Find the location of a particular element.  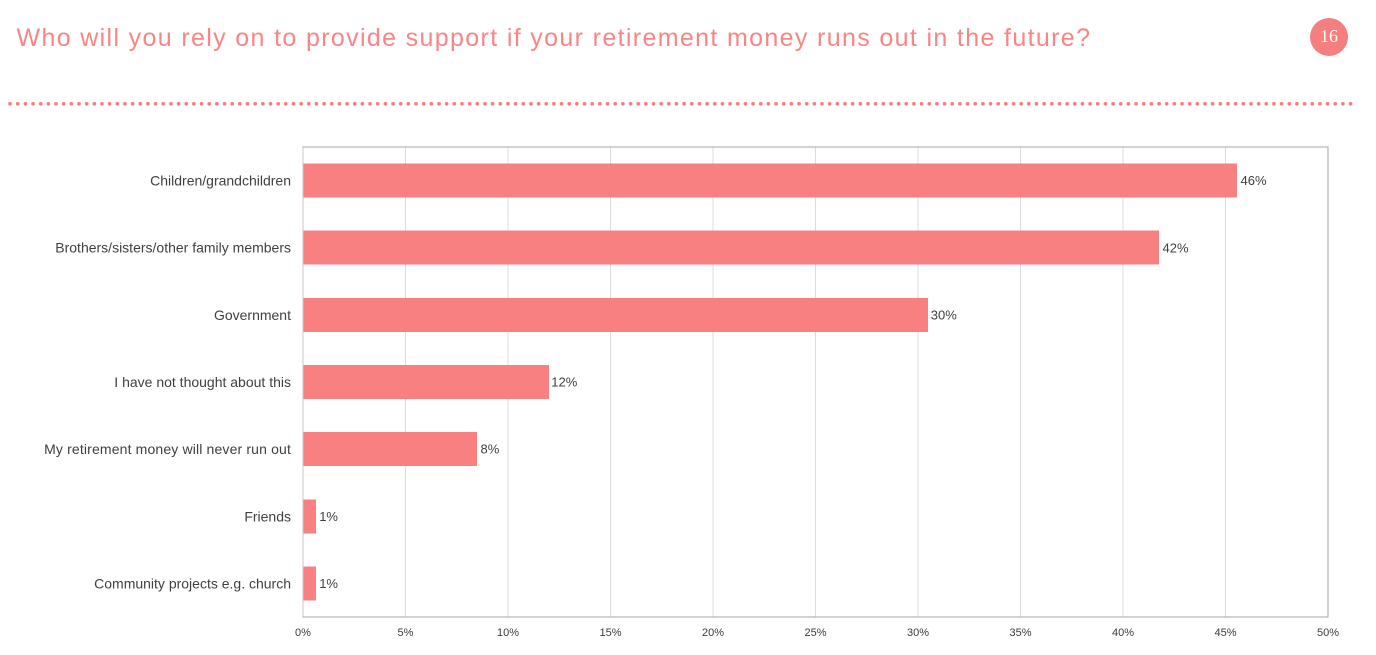

svg-text: 40% is located at coordinates (1123, 633).